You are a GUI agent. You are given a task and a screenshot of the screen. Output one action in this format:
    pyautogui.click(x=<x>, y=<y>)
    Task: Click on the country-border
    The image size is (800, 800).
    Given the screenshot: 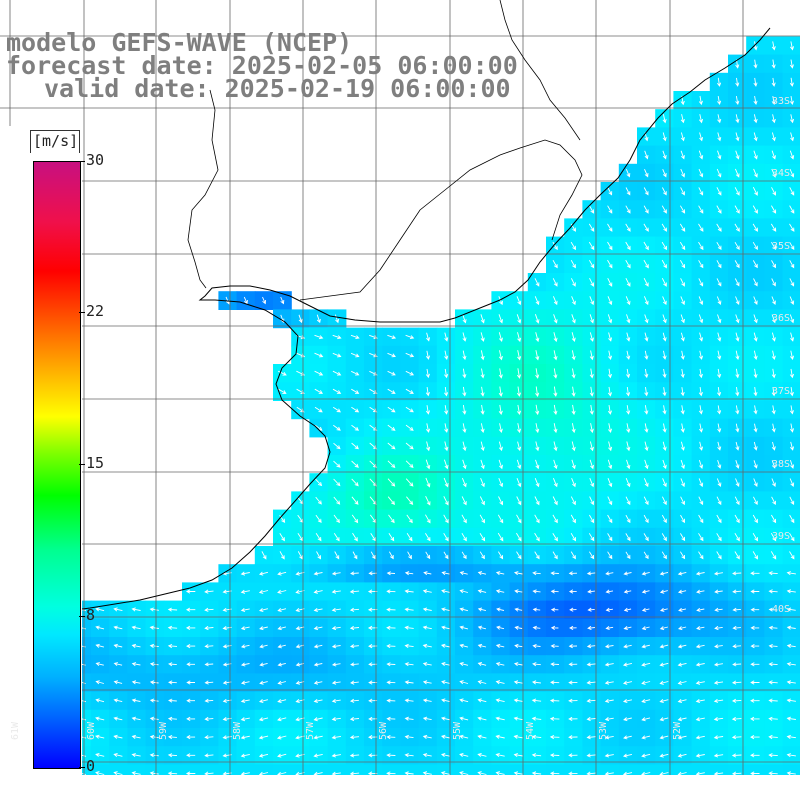 What is the action you would take?
    pyautogui.click(x=203, y=189)
    